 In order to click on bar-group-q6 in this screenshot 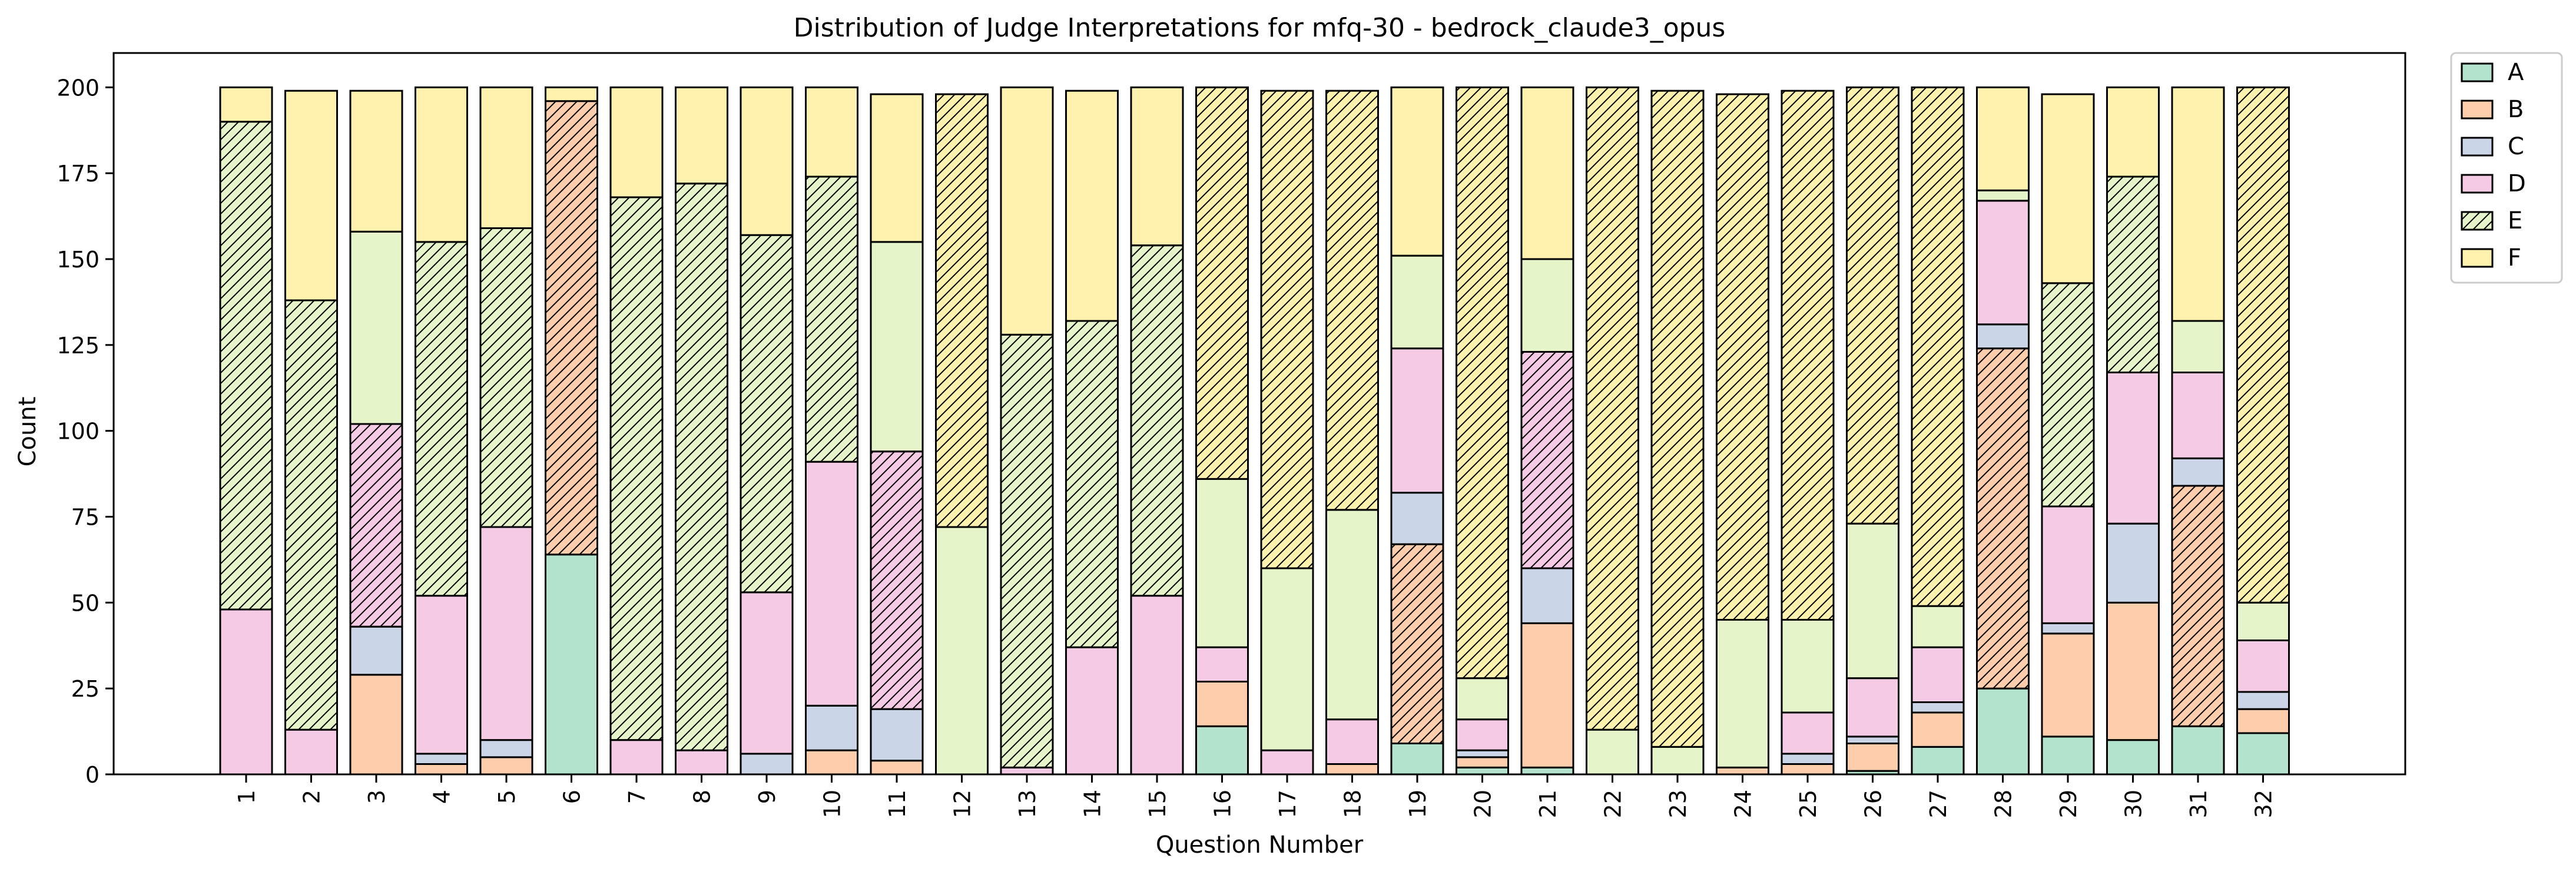, I will do `click(571, 431)`.